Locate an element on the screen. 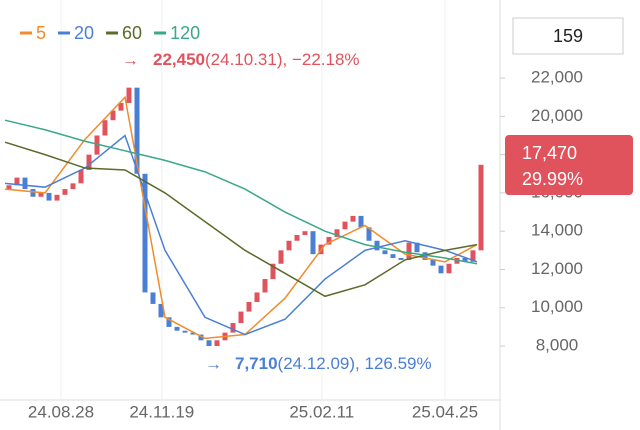 Image resolution: width=640 pixels, height=430 pixels. legend-label: 120 is located at coordinates (185, 33).